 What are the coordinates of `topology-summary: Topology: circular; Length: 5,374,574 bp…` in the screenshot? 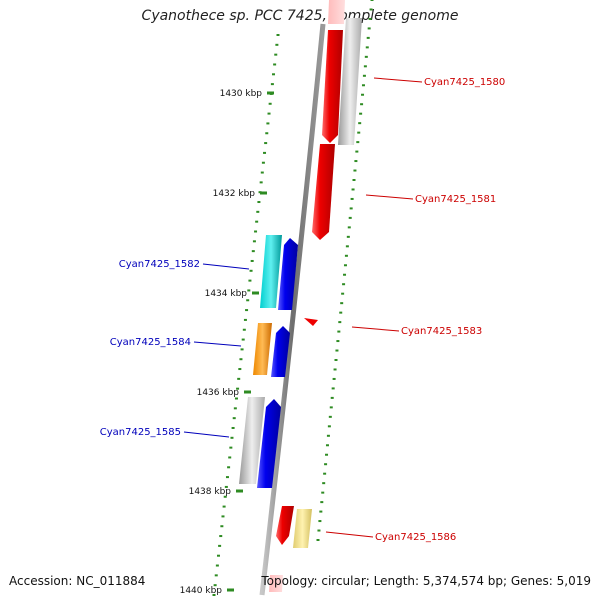 It's located at (426, 581).